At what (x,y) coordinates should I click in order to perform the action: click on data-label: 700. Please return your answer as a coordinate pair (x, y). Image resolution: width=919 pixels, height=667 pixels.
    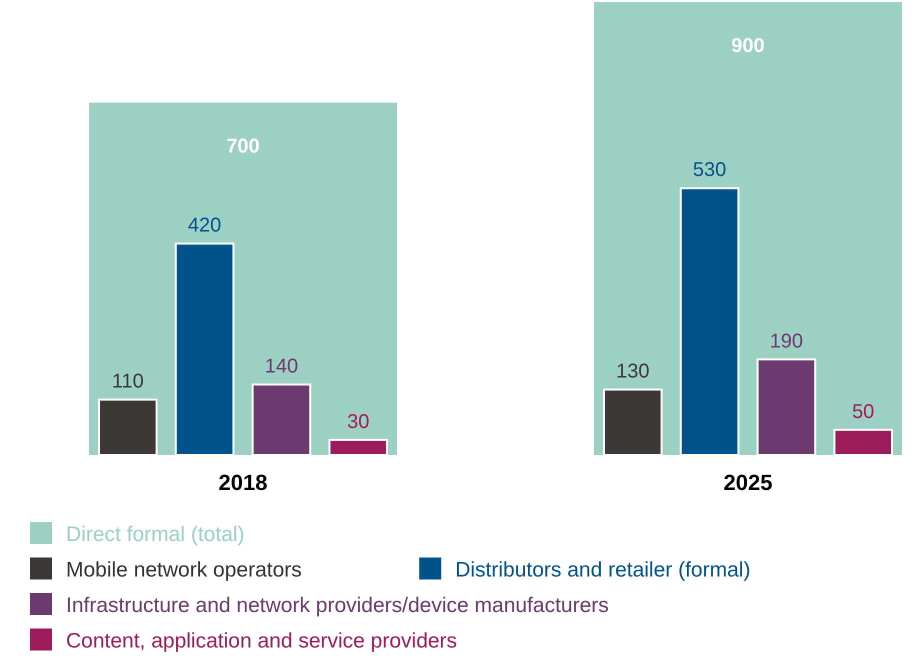
    Looking at the image, I should click on (243, 147).